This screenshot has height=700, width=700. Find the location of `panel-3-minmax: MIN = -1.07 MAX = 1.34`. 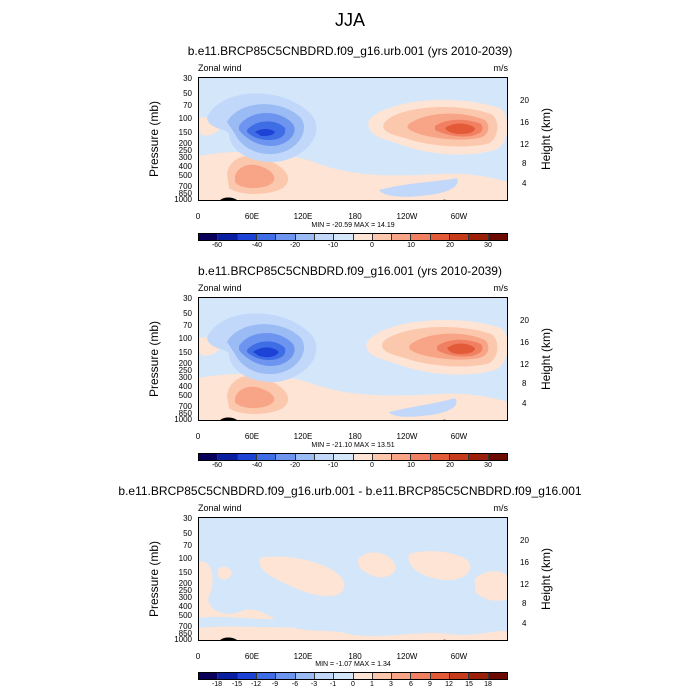

panel-3-minmax: MIN = -1.07 MAX = 1.34 is located at coordinates (353, 664).